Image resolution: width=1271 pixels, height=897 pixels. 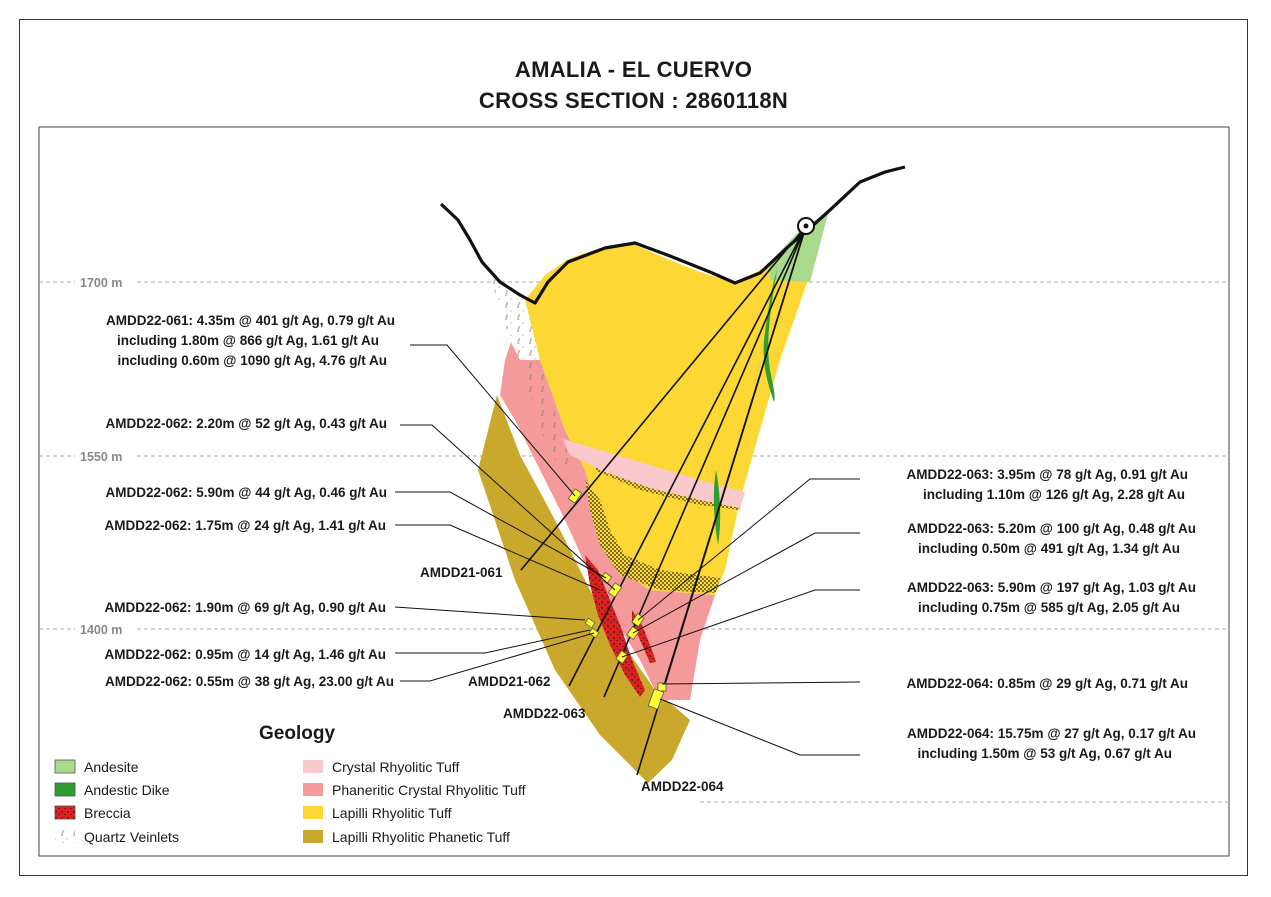 I want to click on elevation-label-1550: 1550 m, so click(x=101, y=457).